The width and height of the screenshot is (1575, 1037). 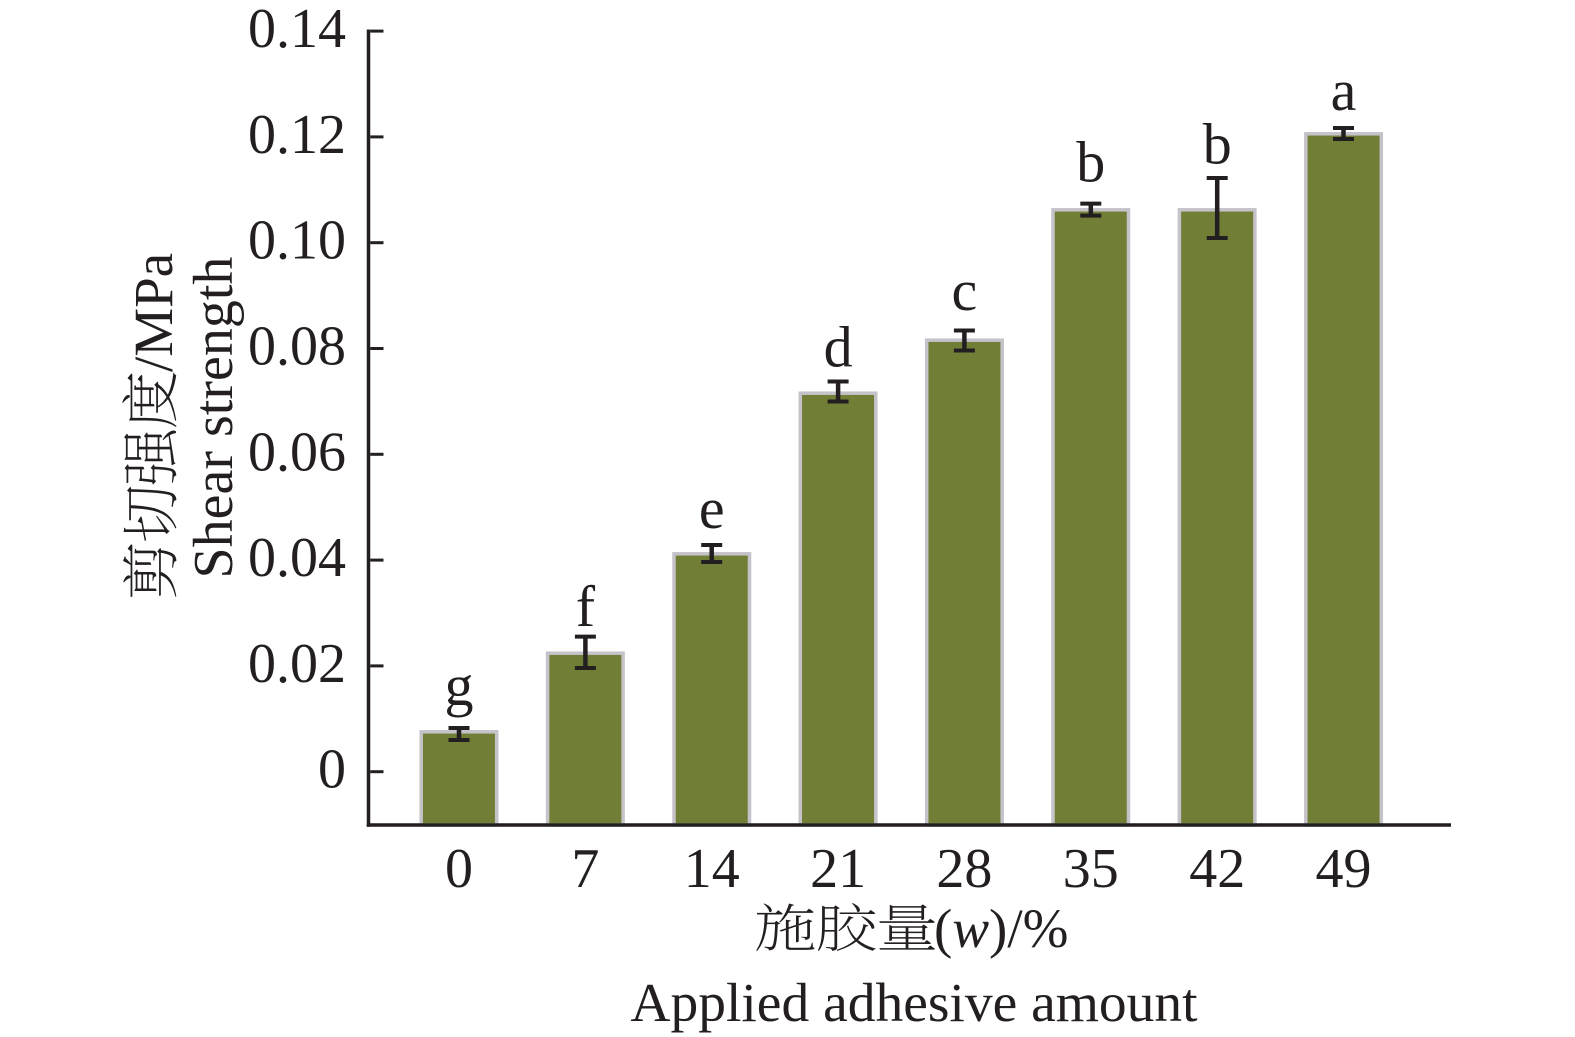 I want to click on svg-text: 28, so click(x=964, y=869).